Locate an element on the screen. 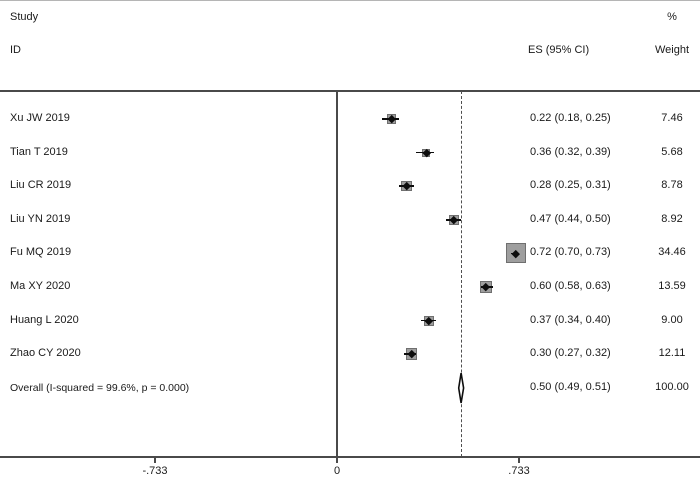 Image resolution: width=700 pixels, height=495 pixels. weight-value: 5.68 is located at coordinates (672, 151).